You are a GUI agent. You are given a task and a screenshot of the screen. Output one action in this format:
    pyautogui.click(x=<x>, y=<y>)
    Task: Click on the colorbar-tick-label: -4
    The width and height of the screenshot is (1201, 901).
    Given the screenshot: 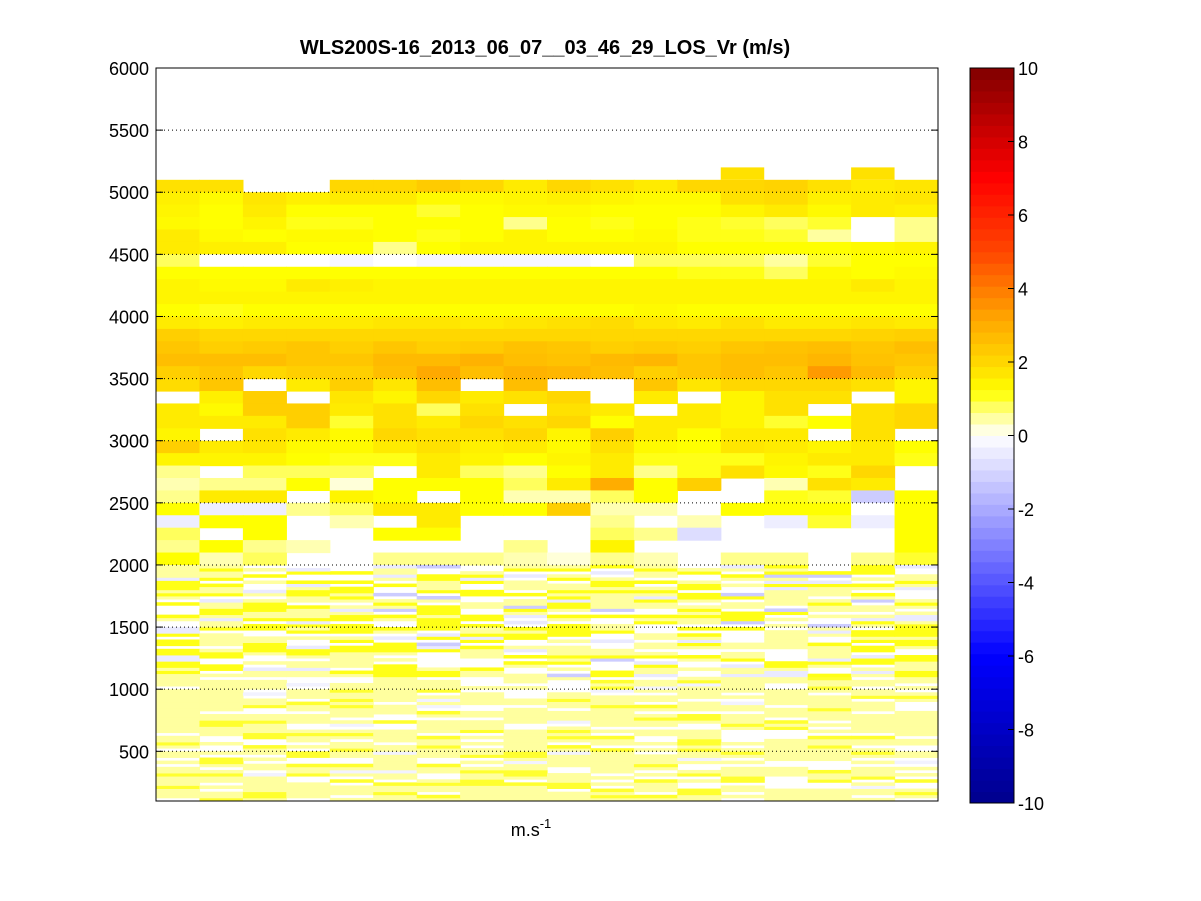 What is the action you would take?
    pyautogui.click(x=1026, y=584)
    